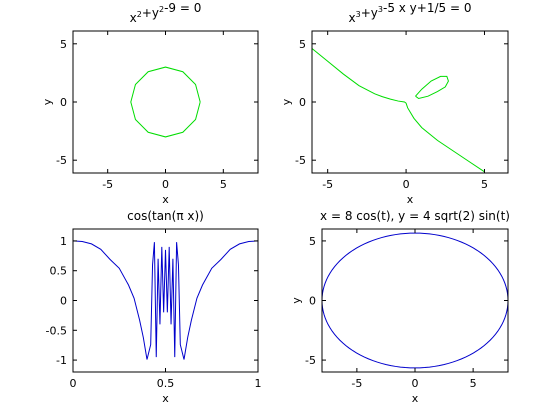 Image resolution: width=560 pixels, height=420 pixels. What do you see at coordinates (166, 13) in the screenshot?
I see `chart-title: x2+y2-9 = 0` at bounding box center [166, 13].